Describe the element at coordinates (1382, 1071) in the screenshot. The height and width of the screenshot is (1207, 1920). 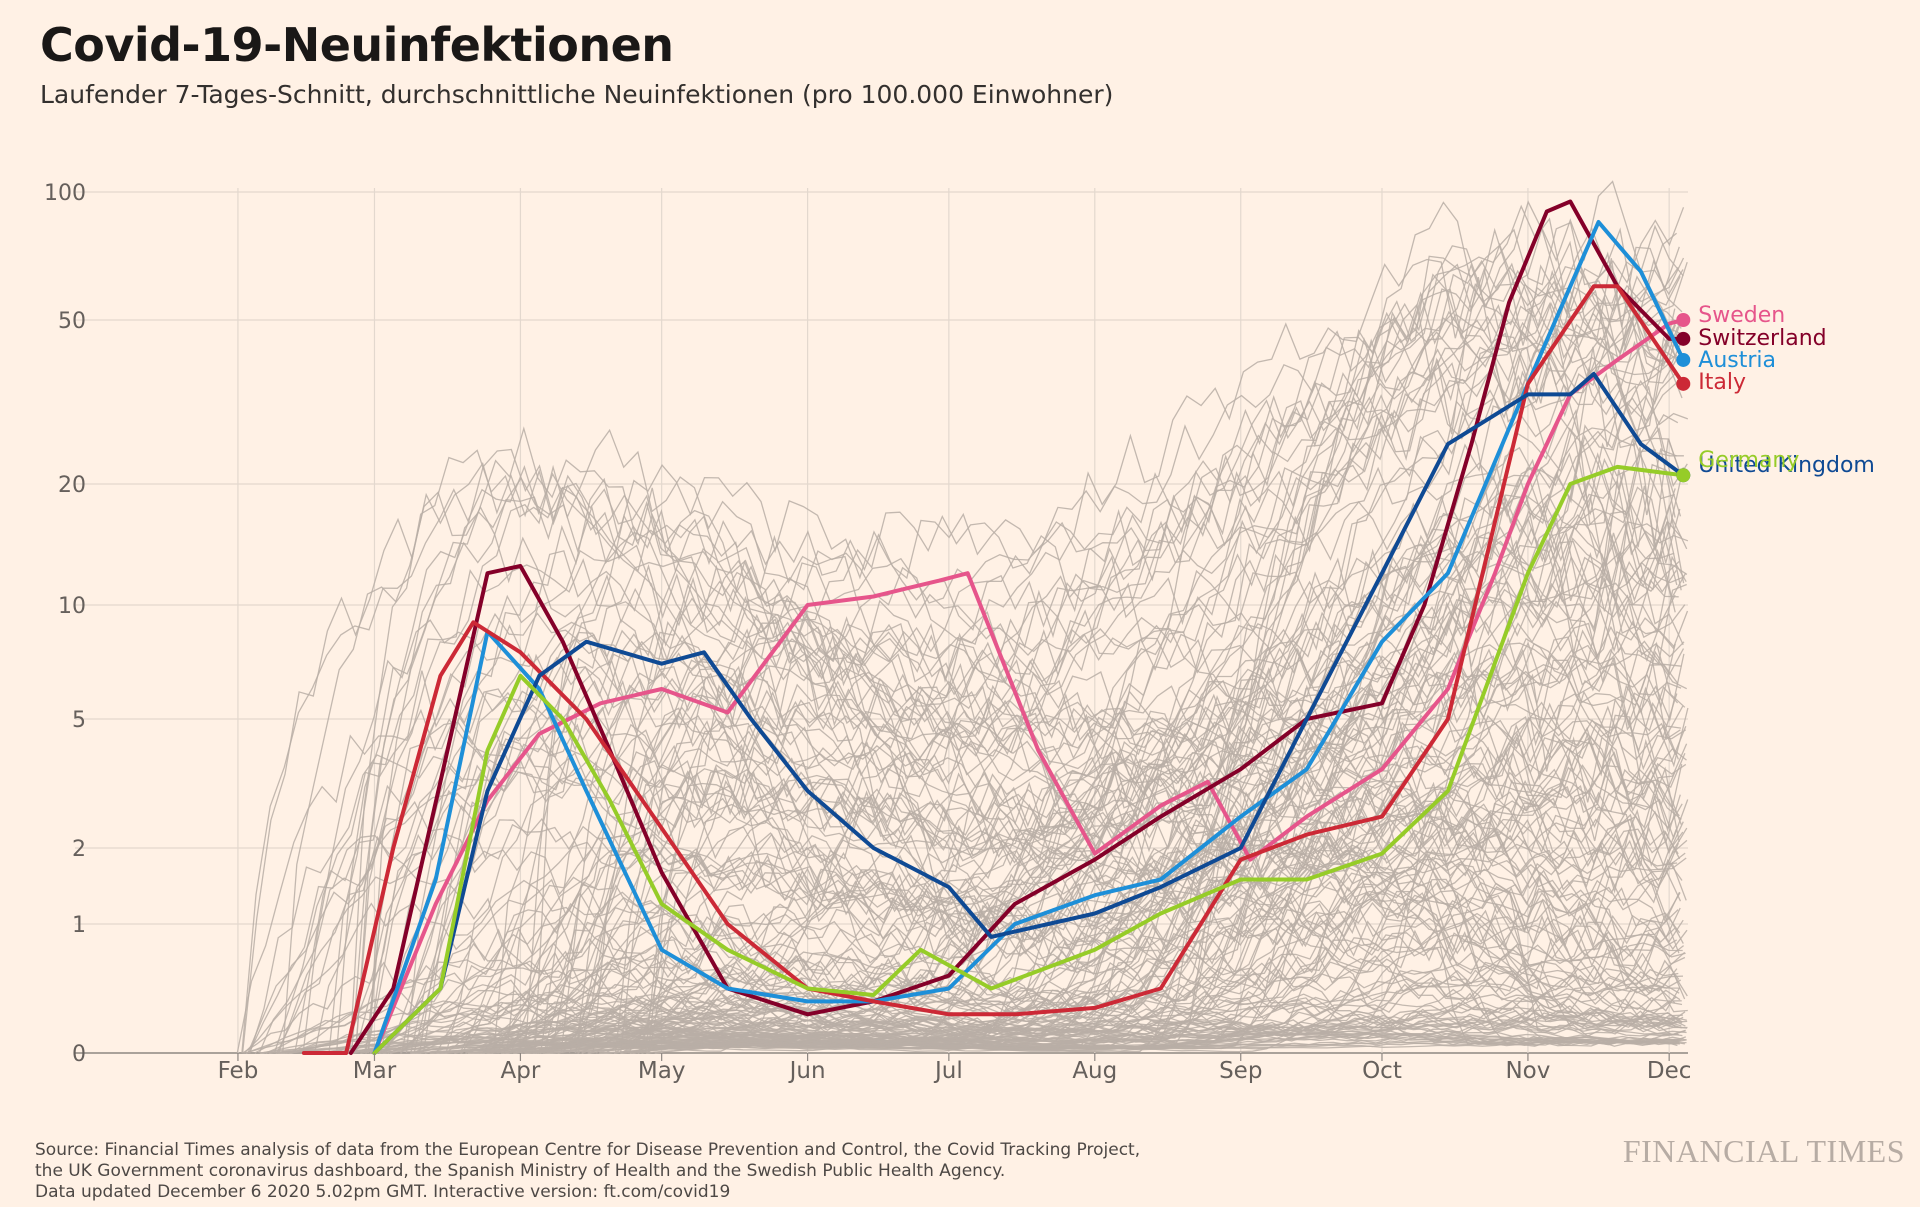
I see `x-tick-label: Oct` at that location.